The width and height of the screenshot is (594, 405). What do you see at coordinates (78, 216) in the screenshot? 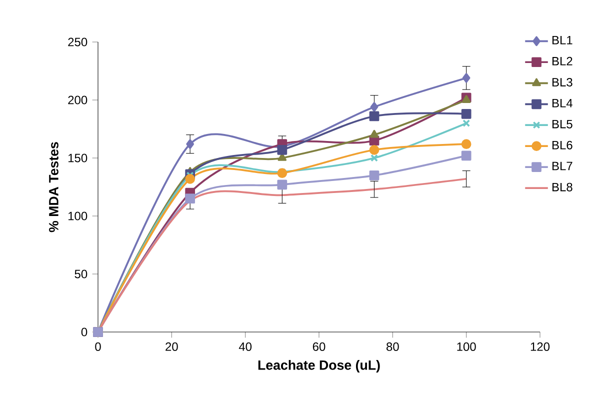
I see `y-tick-label: 100` at bounding box center [78, 216].